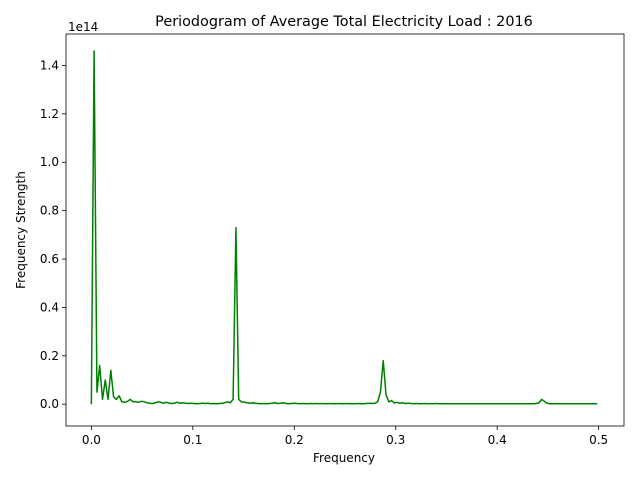  I want to click on y-tick-label: 0.4, so click(49, 307).